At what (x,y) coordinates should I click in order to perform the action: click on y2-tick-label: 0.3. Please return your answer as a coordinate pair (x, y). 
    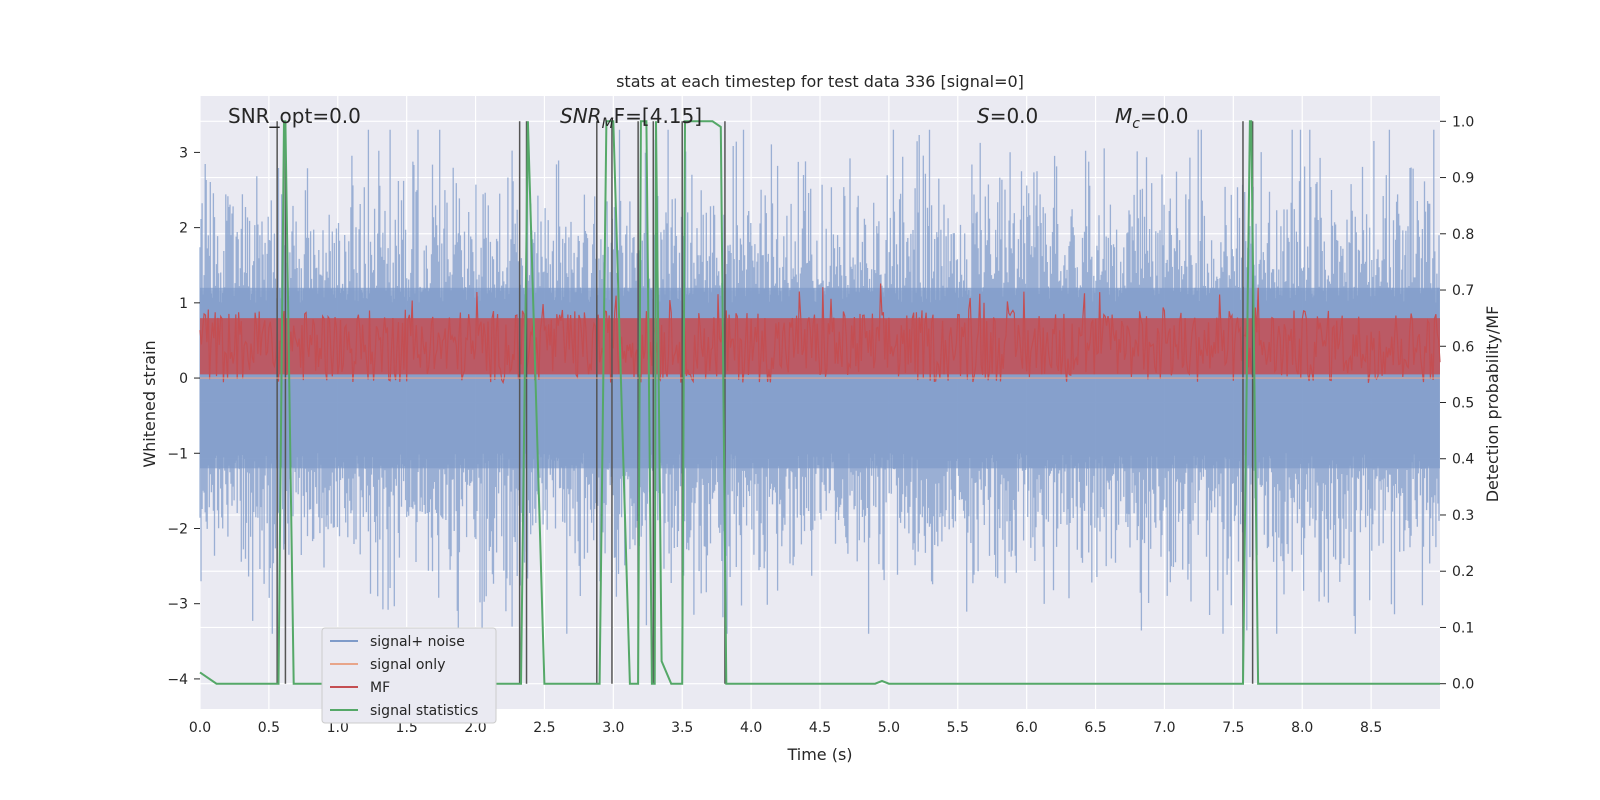
    Looking at the image, I should click on (1463, 516).